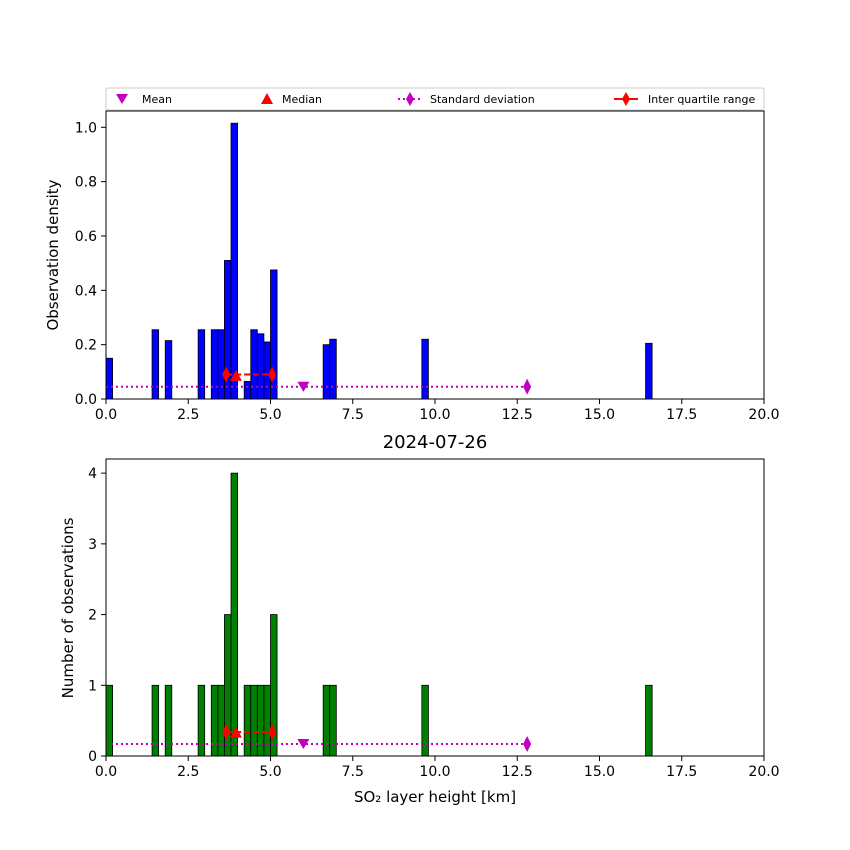  Describe the element at coordinates (86, 346) in the screenshot. I see `y-tick-label: 0.2` at that location.